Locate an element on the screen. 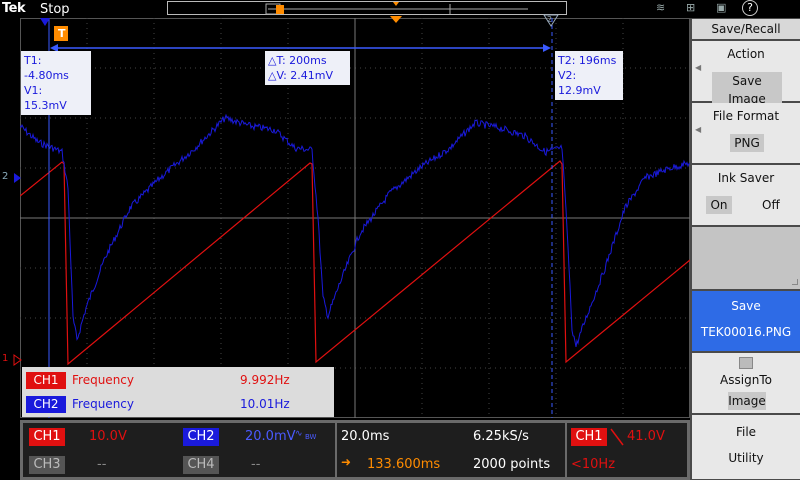 This screenshot has height=480, width=800. cursor2-readout: T2: 196ms V2: 12.9mV is located at coordinates (589, 75).